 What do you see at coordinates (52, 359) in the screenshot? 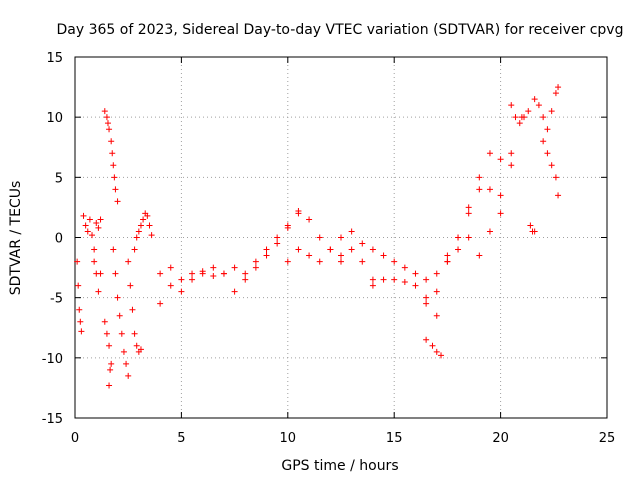
I see `y-tick-label: -10` at bounding box center [52, 359].